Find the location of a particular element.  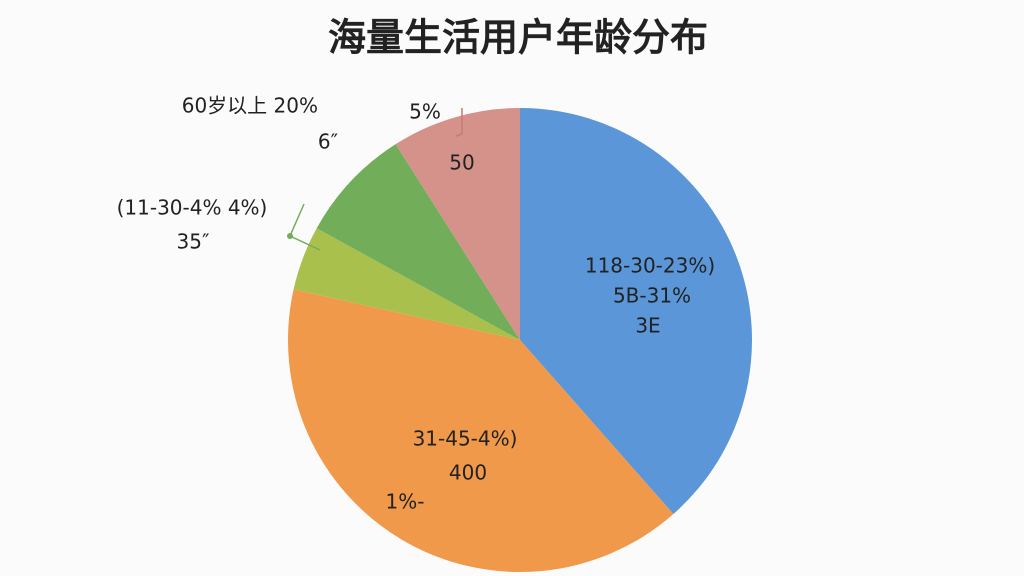

annotation: 400 is located at coordinates (468, 473).